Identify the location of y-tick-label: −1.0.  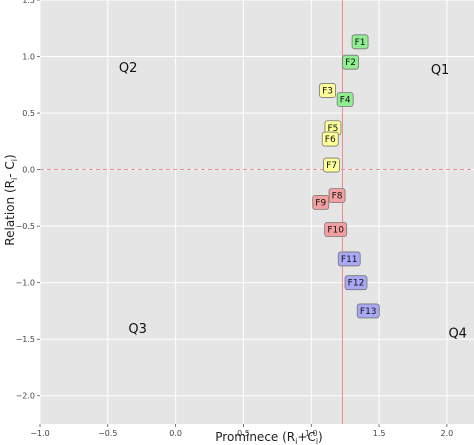
(25, 283).